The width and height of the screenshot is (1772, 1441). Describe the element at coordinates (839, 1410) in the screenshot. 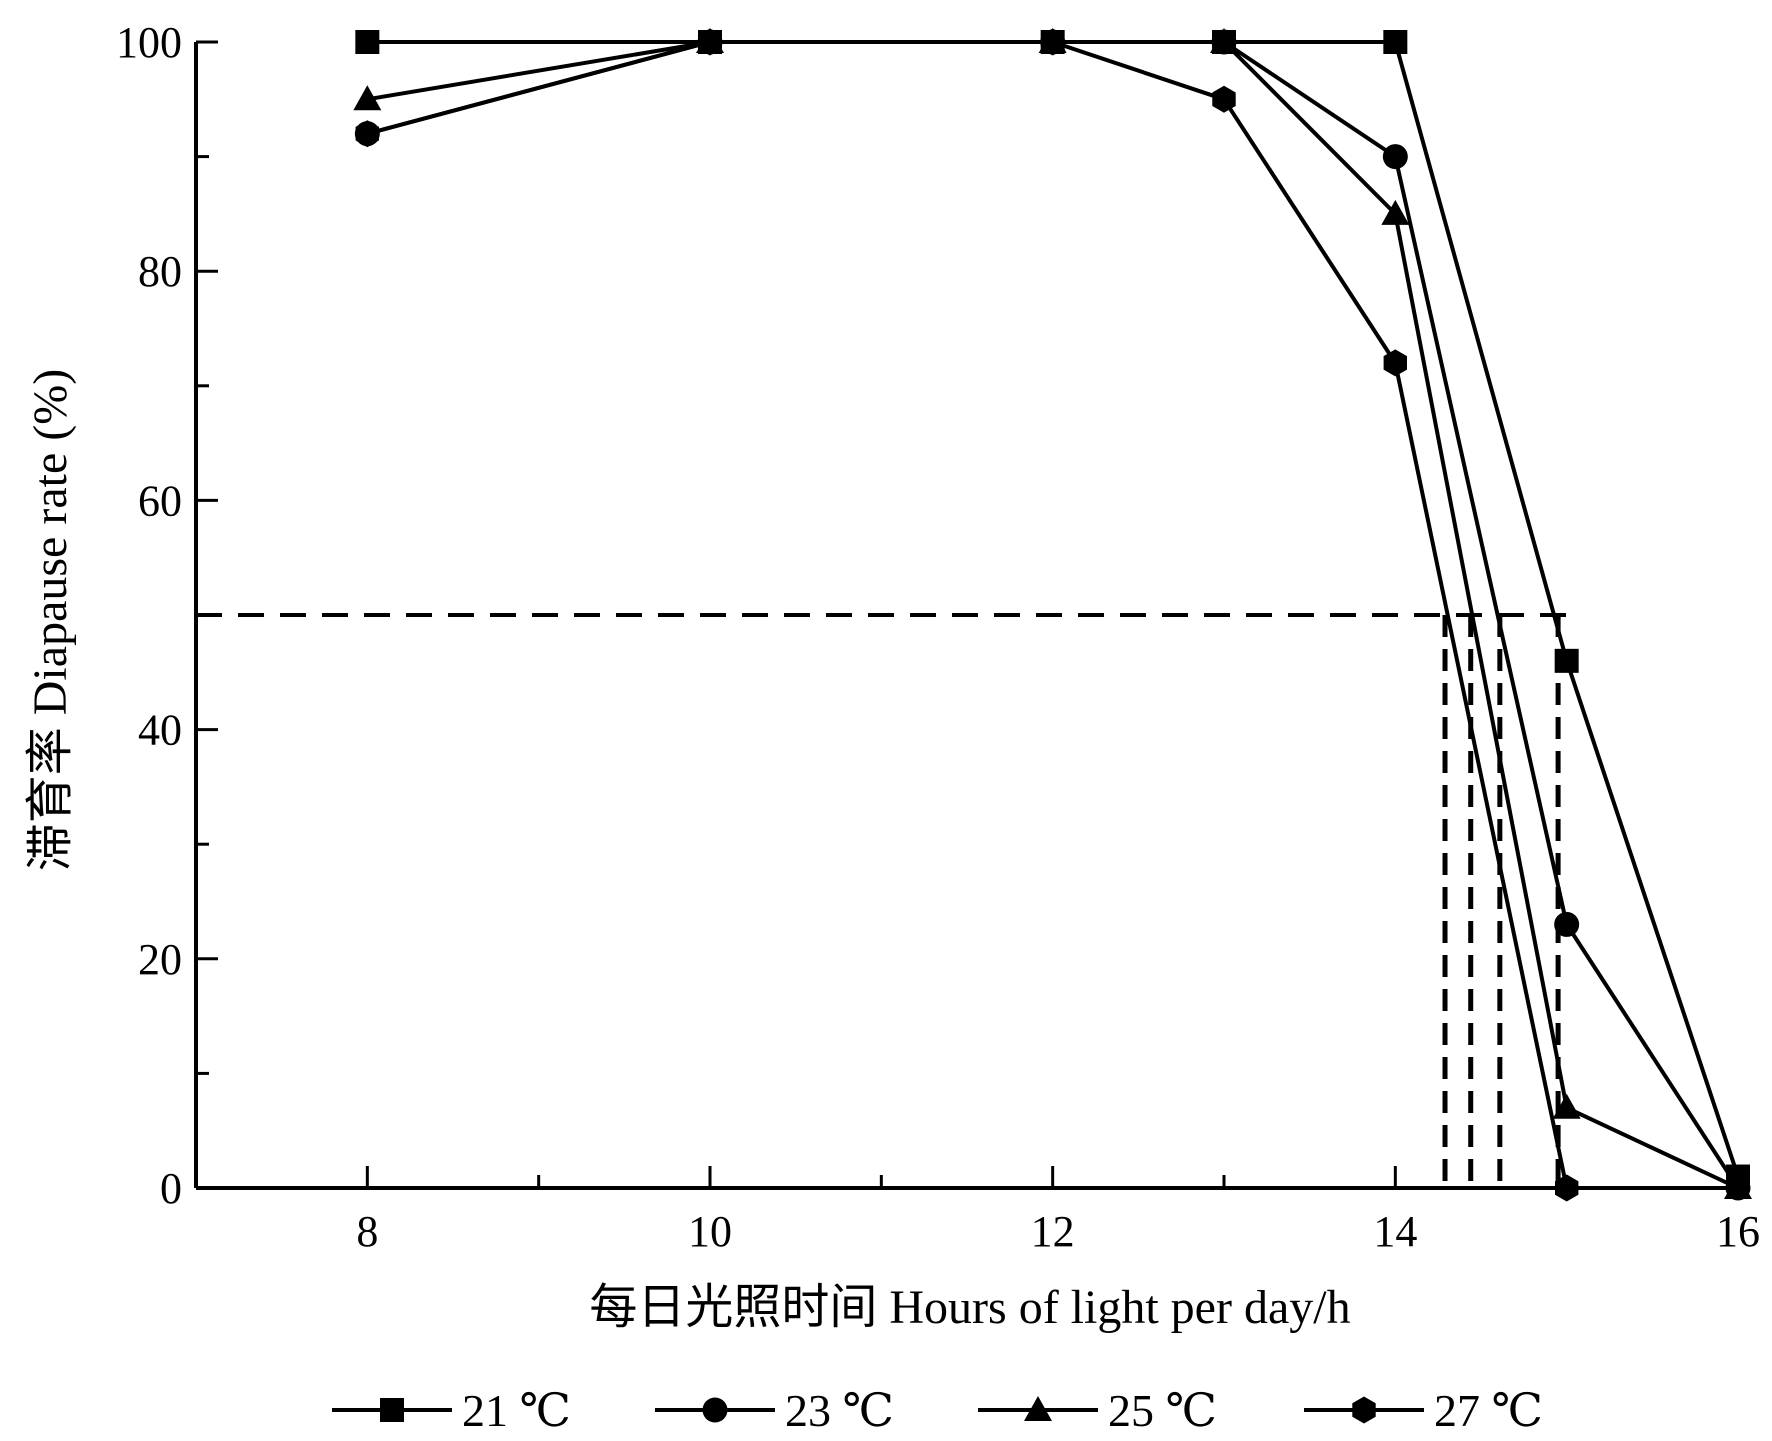

I see `legend-label: 23 ℃` at that location.